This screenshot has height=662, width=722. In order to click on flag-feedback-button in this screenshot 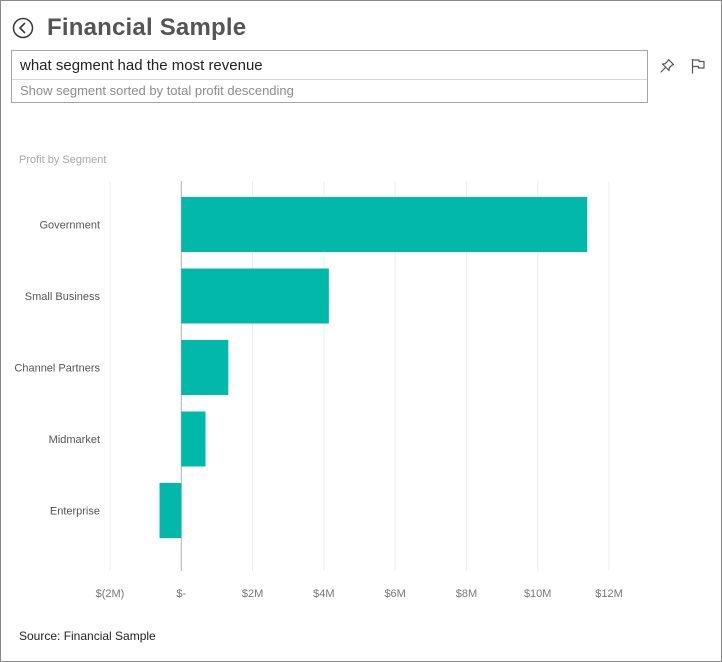, I will do `click(698, 66)`.